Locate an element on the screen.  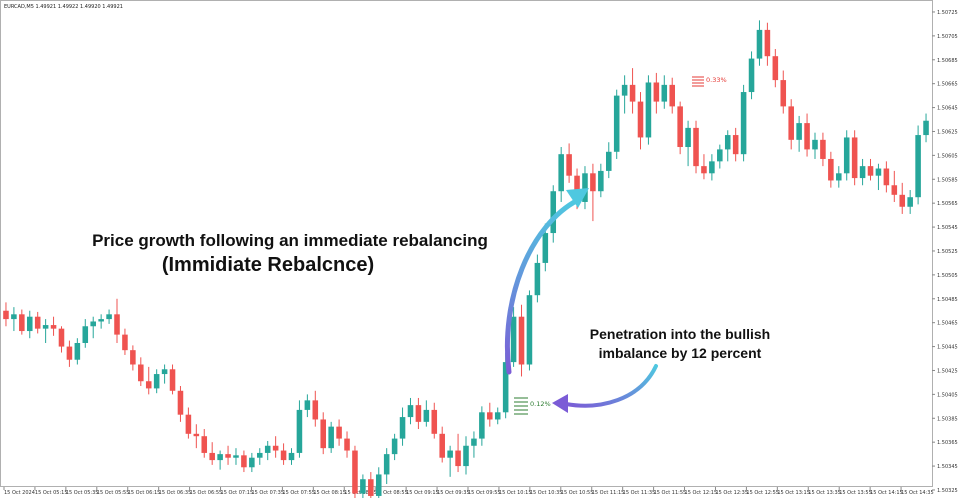
y-tick-label: 1.50445 is located at coordinates (947, 348).